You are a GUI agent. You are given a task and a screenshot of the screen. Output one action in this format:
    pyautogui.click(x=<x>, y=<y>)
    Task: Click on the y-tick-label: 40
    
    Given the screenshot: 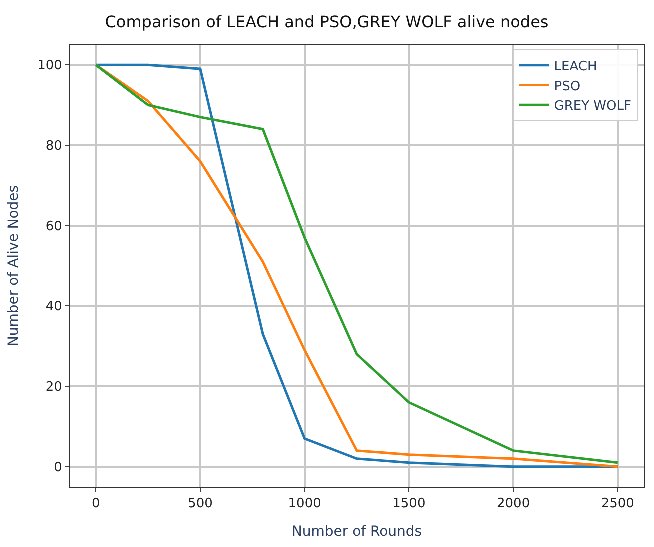 What is the action you would take?
    pyautogui.click(x=54, y=307)
    